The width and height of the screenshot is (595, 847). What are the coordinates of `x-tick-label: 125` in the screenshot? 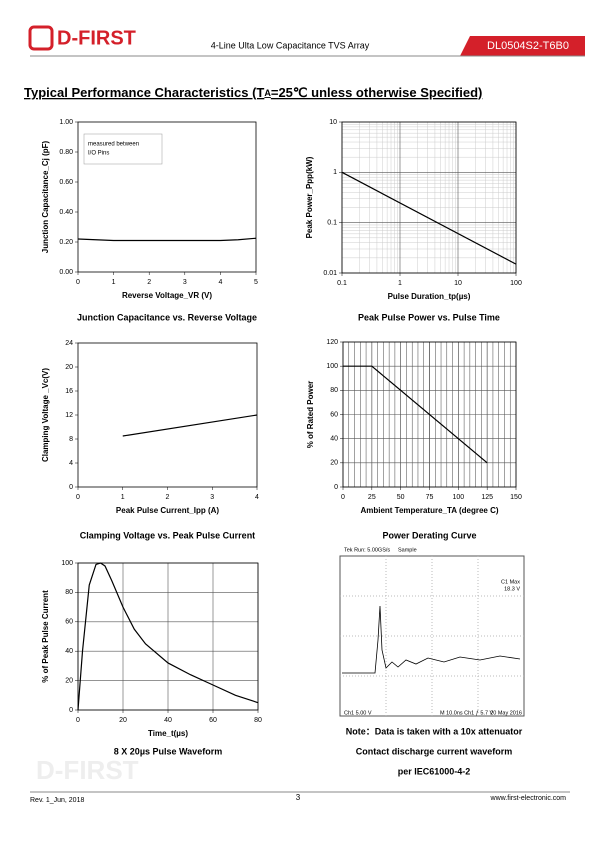 It's located at (487, 497).